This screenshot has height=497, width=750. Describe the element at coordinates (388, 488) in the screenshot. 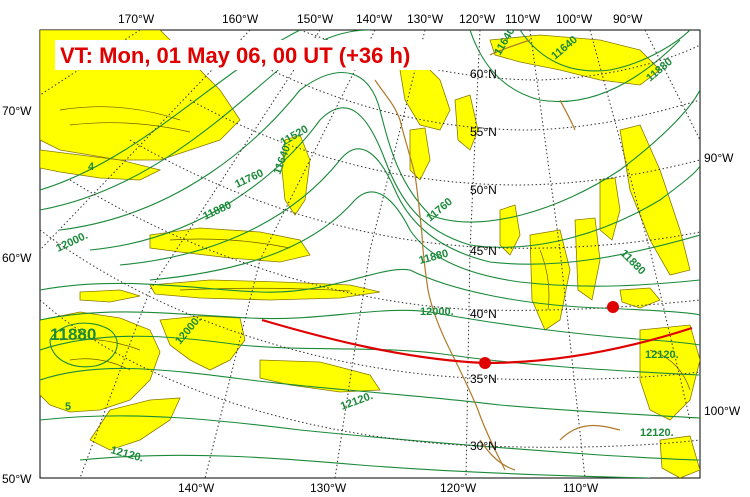

I see `bottom-lon-labels: 140°W 130°W 120°W 110°W` at that location.